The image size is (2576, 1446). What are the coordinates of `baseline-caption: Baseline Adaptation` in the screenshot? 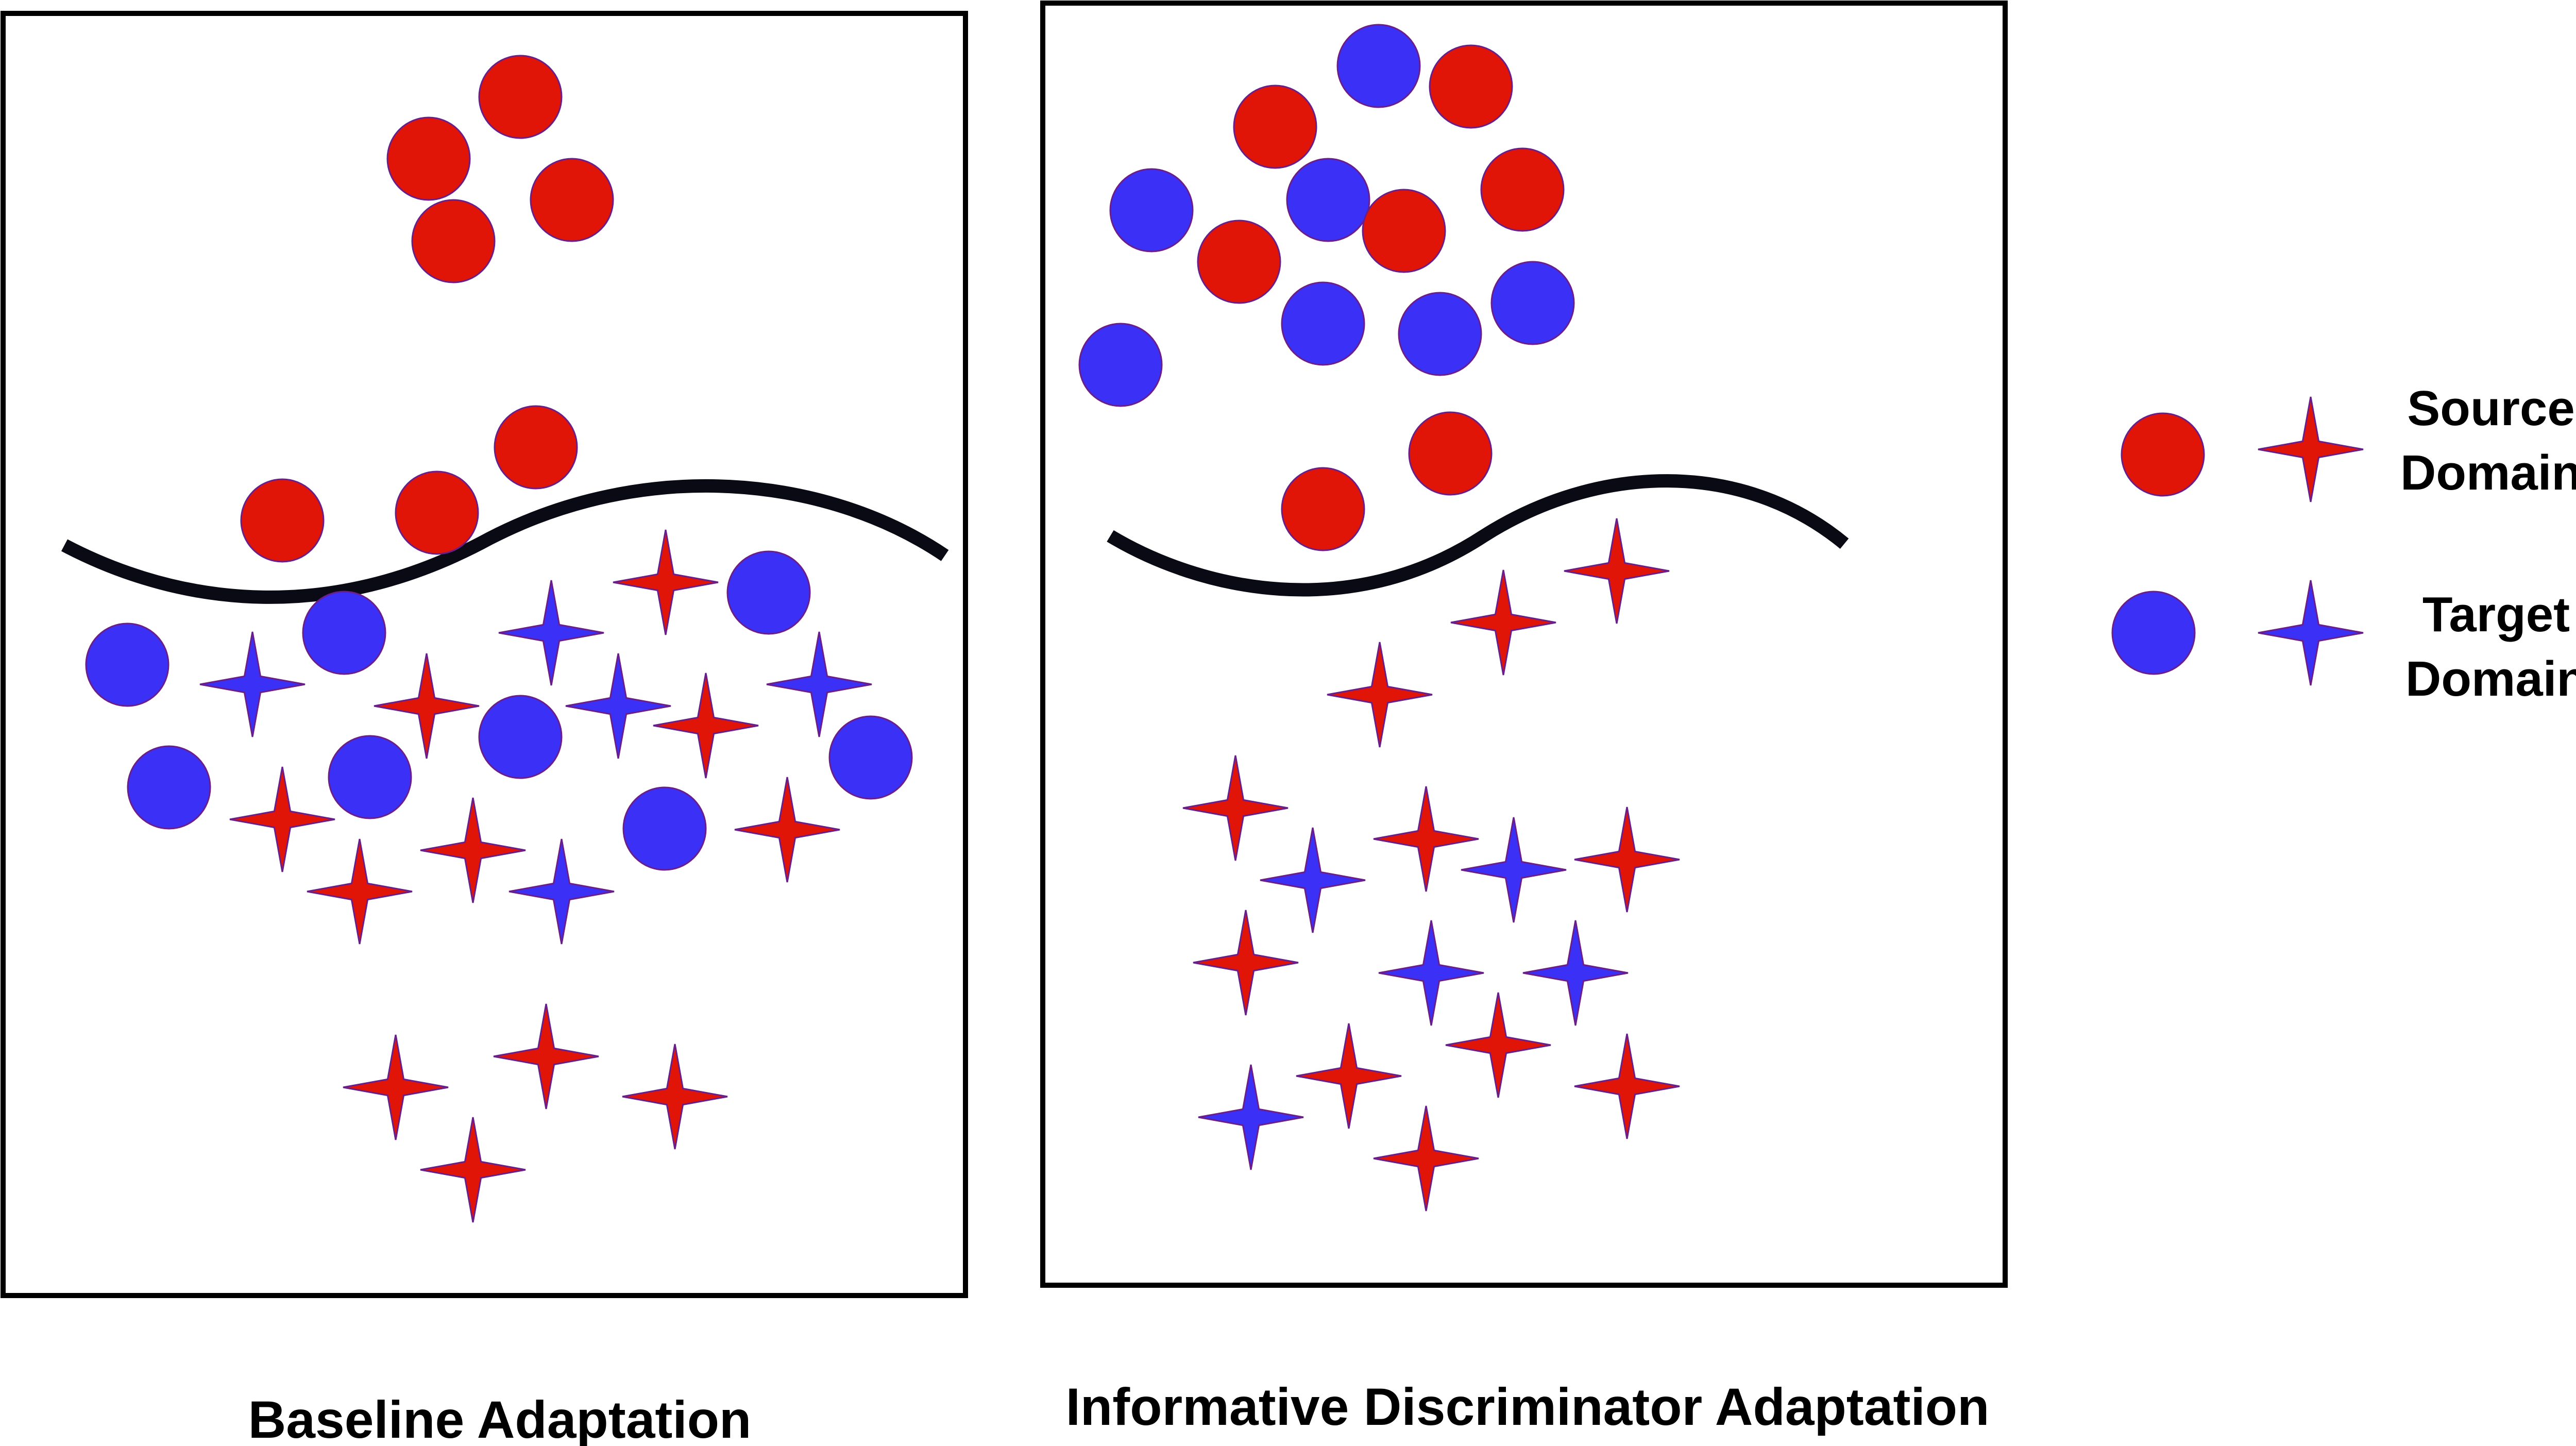 It's located at (500, 1418).